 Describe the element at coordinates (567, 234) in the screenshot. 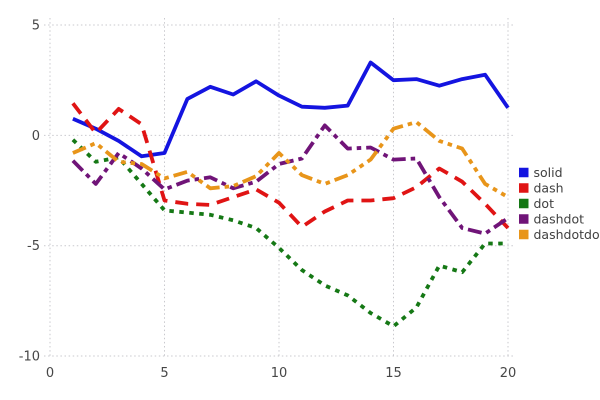

I see `legend-label-dashdotdot: dashdotdot` at that location.